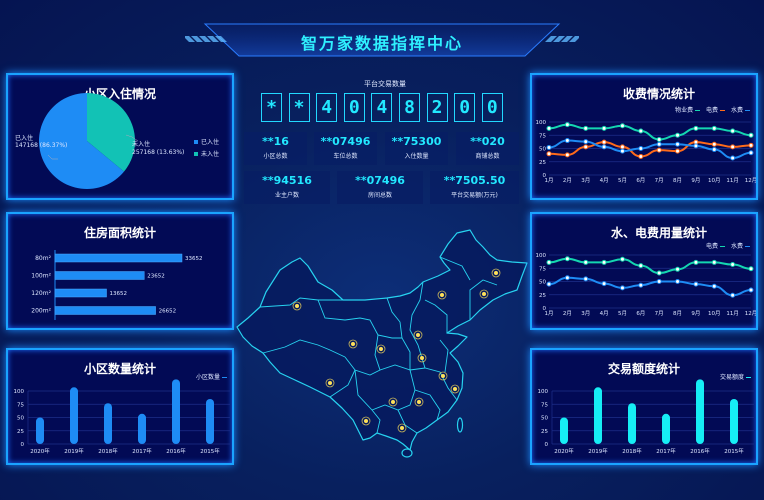  I want to click on x-tick-label: 4月, so click(604, 313).